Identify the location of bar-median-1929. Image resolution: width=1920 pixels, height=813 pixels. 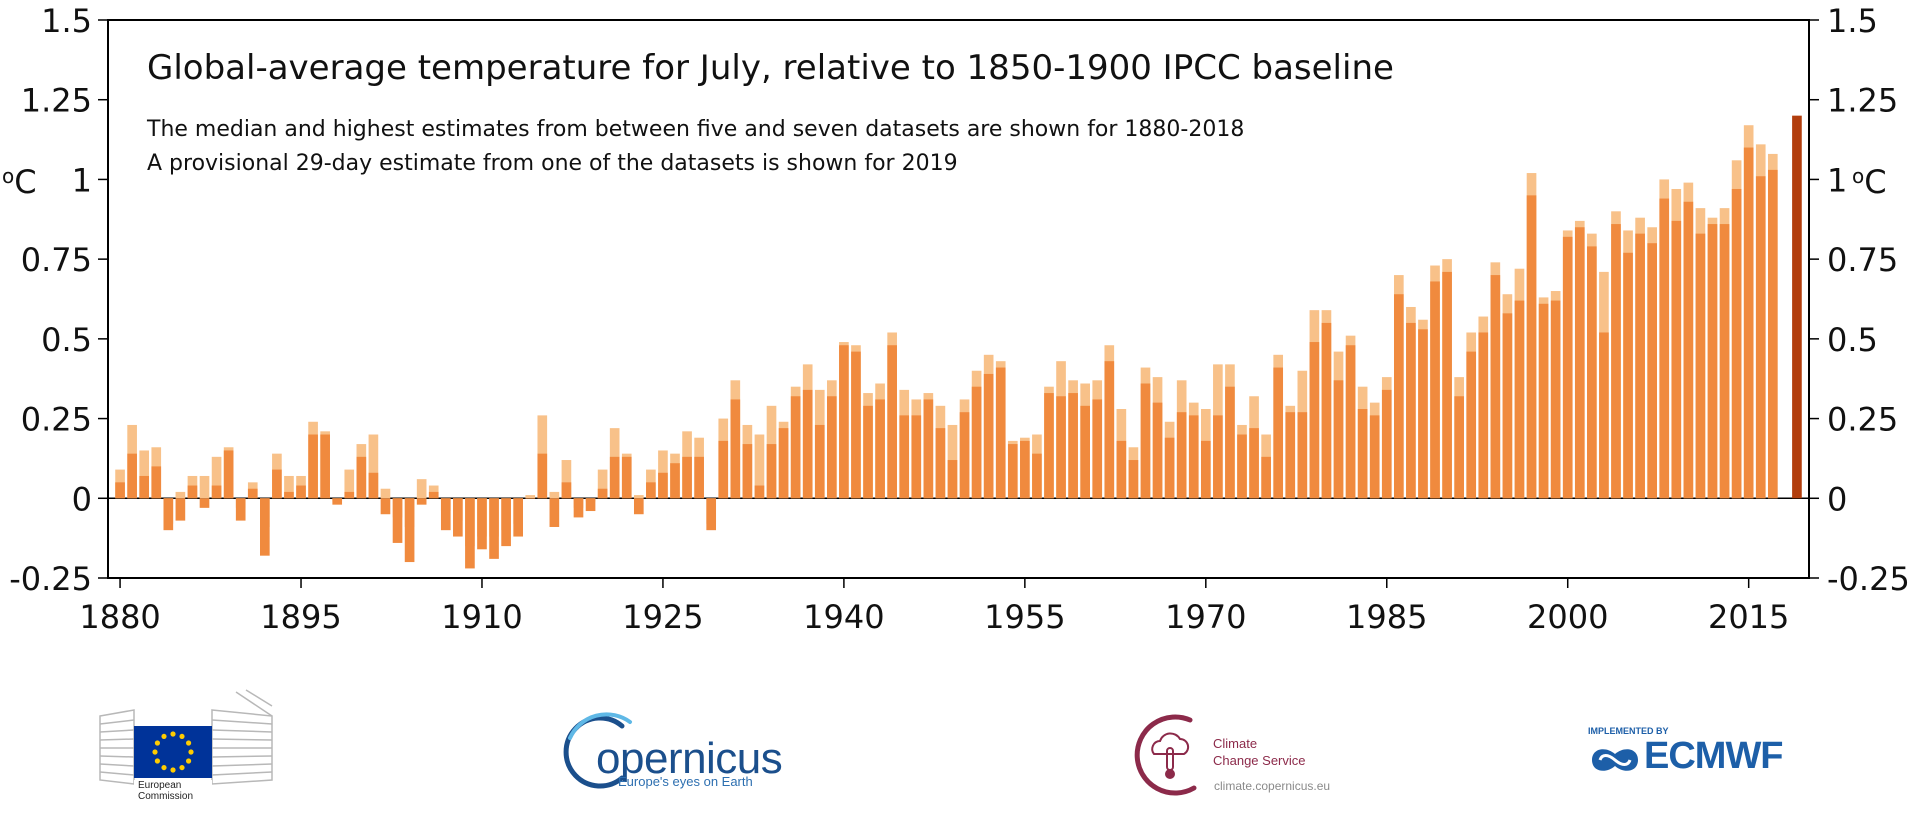
(711, 514).